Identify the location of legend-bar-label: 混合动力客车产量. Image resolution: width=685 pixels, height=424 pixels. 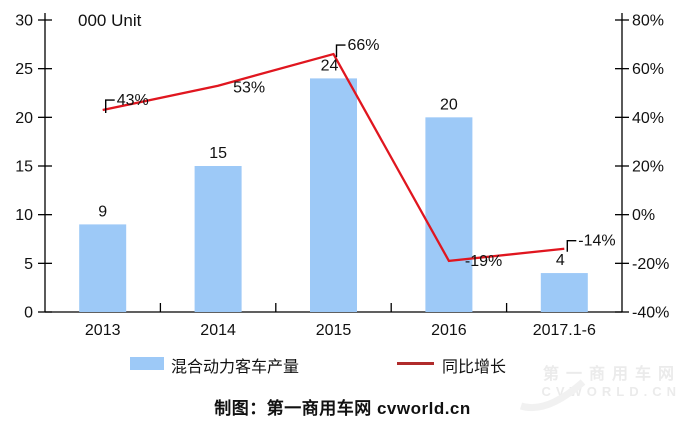
(235, 367).